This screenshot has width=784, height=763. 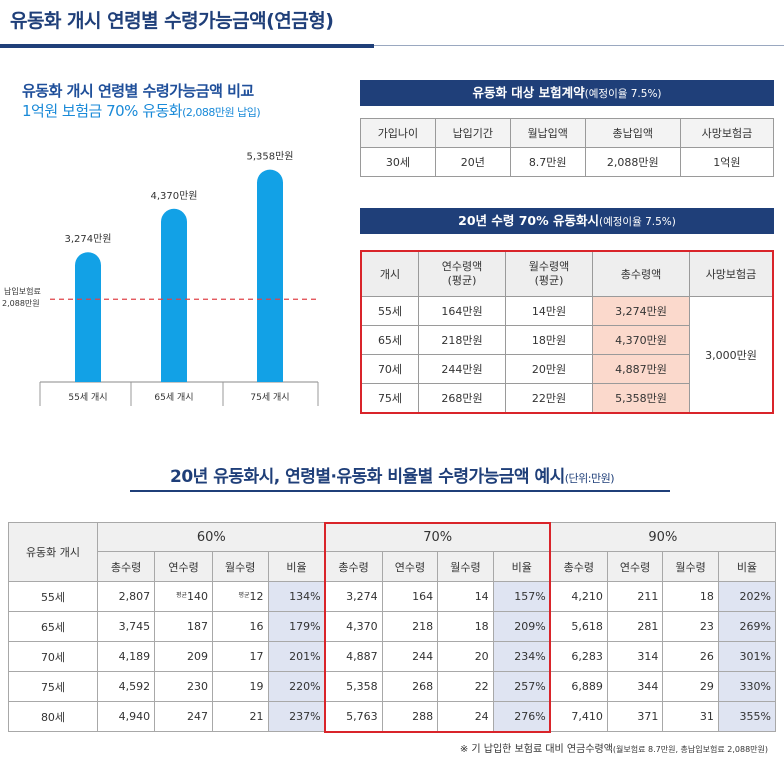 What do you see at coordinates (353, 566) in the screenshot?
I see `ratio-subheader: 총수령` at bounding box center [353, 566].